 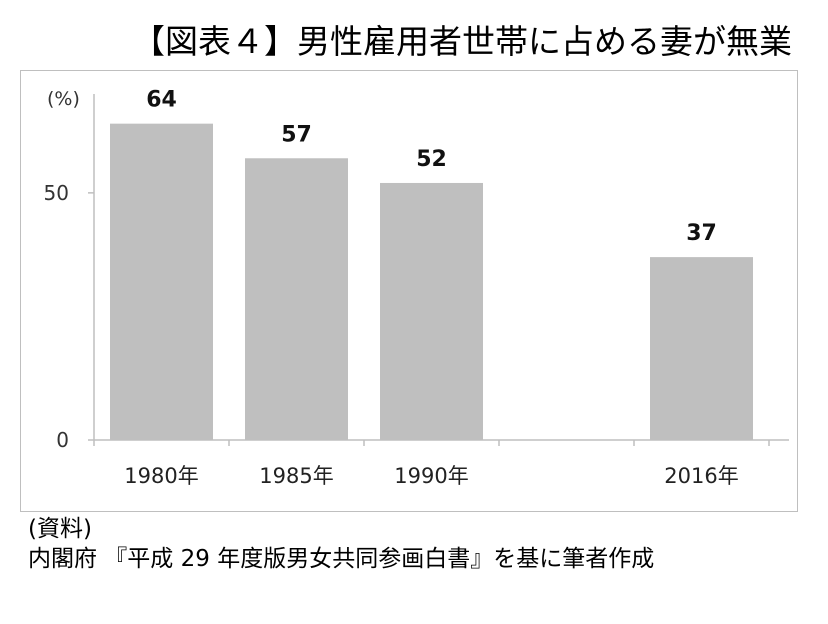 I want to click on source-label: (資料), so click(x=60, y=529).